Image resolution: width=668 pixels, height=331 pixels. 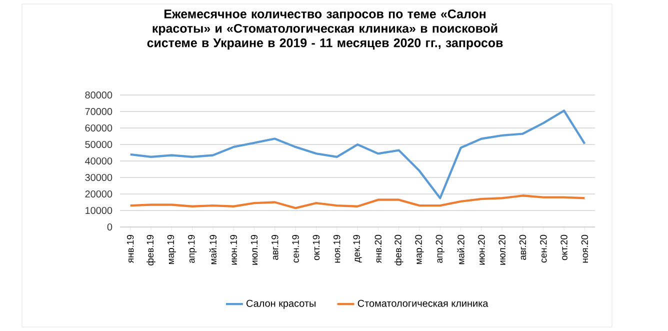 What do you see at coordinates (99, 210) in the screenshot?
I see `y-tick-label: 10000` at bounding box center [99, 210].